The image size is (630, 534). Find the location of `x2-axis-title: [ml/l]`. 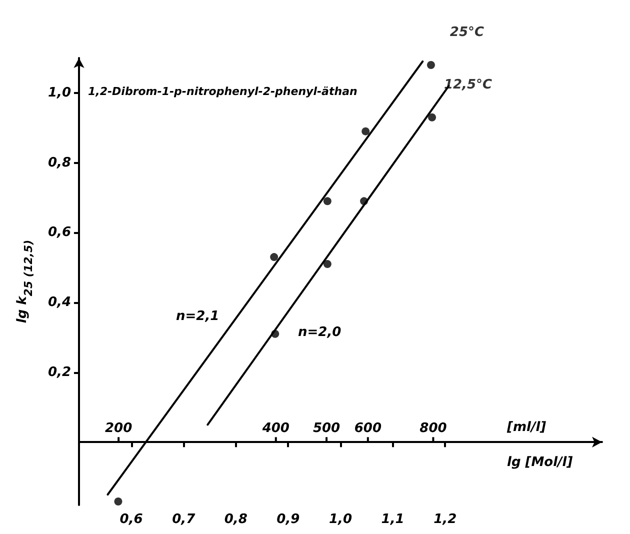

x2-axis-title: [ml/l] is located at coordinates (526, 428).